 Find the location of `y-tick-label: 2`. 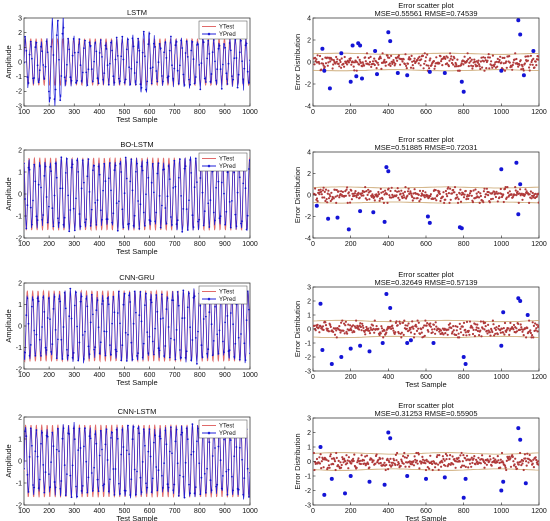

y-tick-label: 2 is located at coordinates (309, 174).